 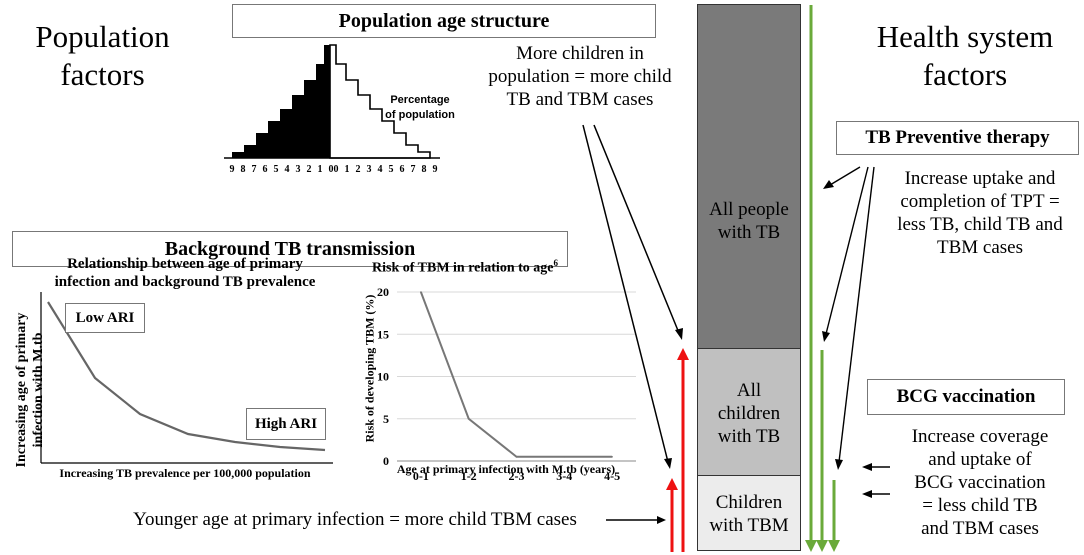 I want to click on high-ari-label: High ARI, so click(x=286, y=424).